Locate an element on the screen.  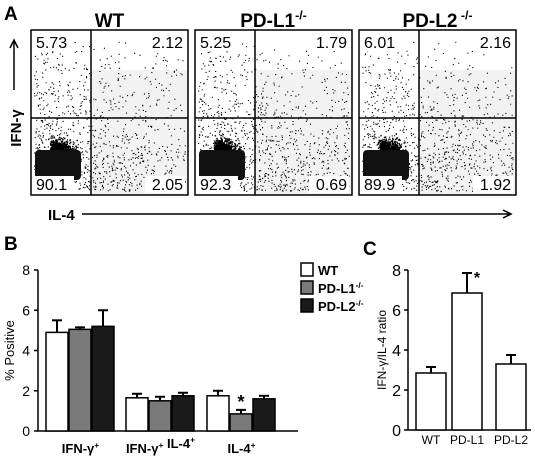
x-category-label: PD-L1 is located at coordinates (467, 440).